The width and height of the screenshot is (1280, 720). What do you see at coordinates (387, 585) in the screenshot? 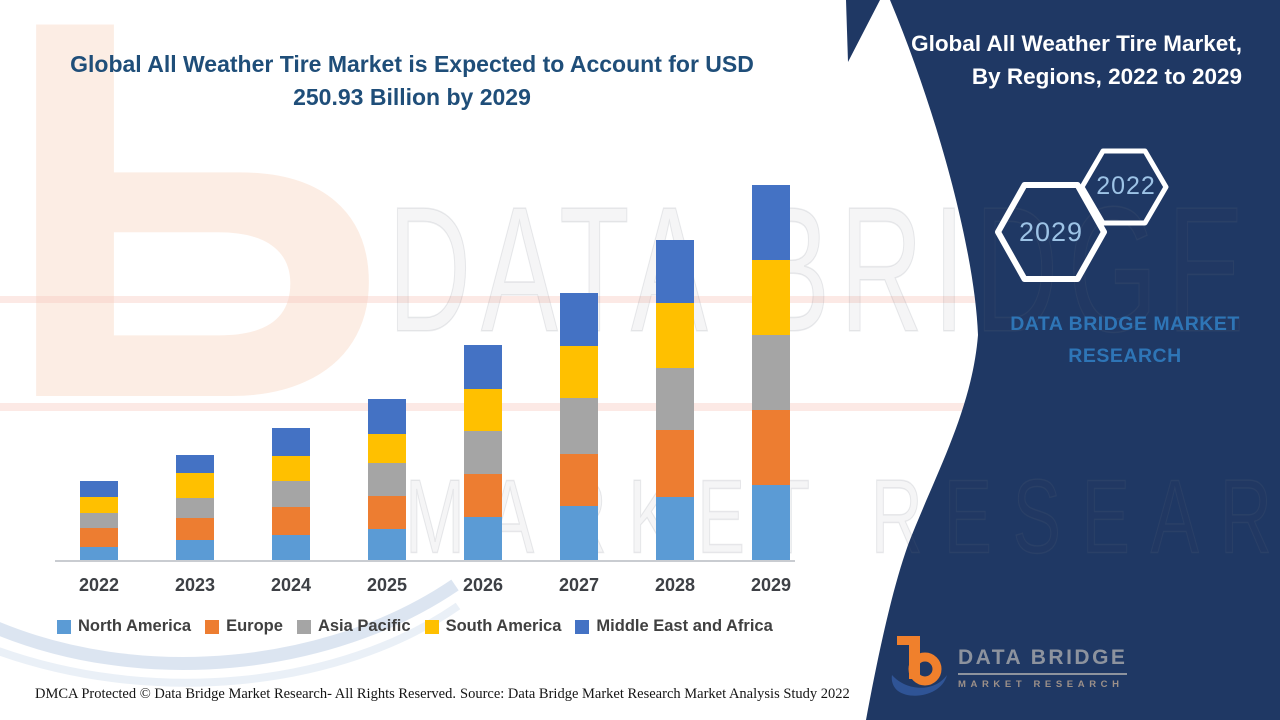
I see `x-axis-label-2025: 2025` at bounding box center [387, 585].